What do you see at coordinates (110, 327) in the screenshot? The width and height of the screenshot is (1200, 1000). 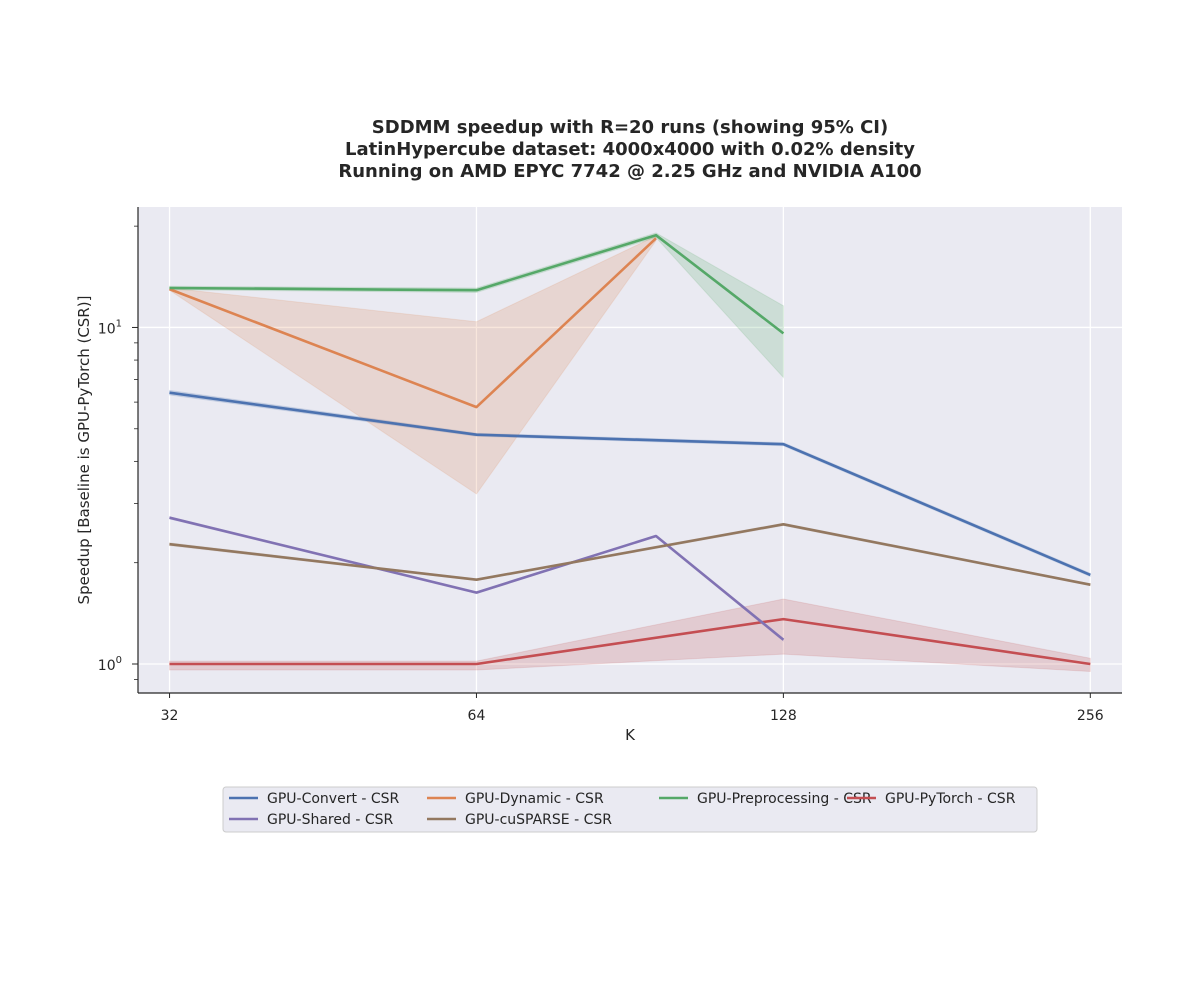 I see `y-tick-label-1: 10¹` at bounding box center [110, 327].